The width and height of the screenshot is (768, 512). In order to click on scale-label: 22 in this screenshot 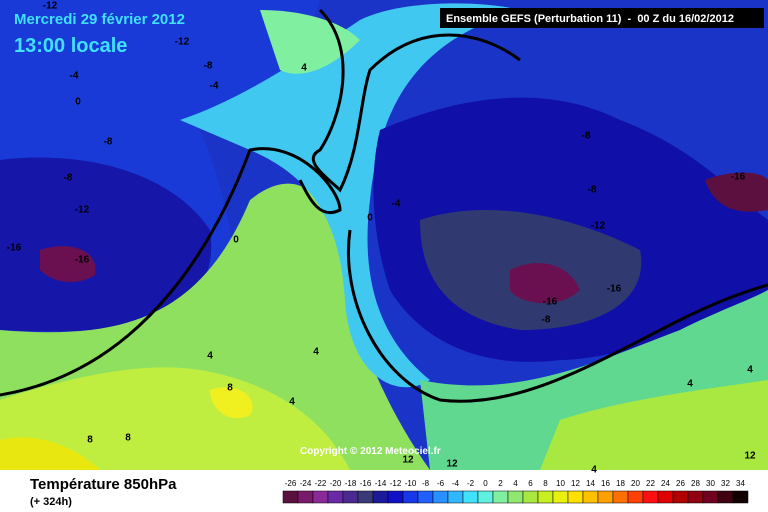, I will do `click(650, 483)`.